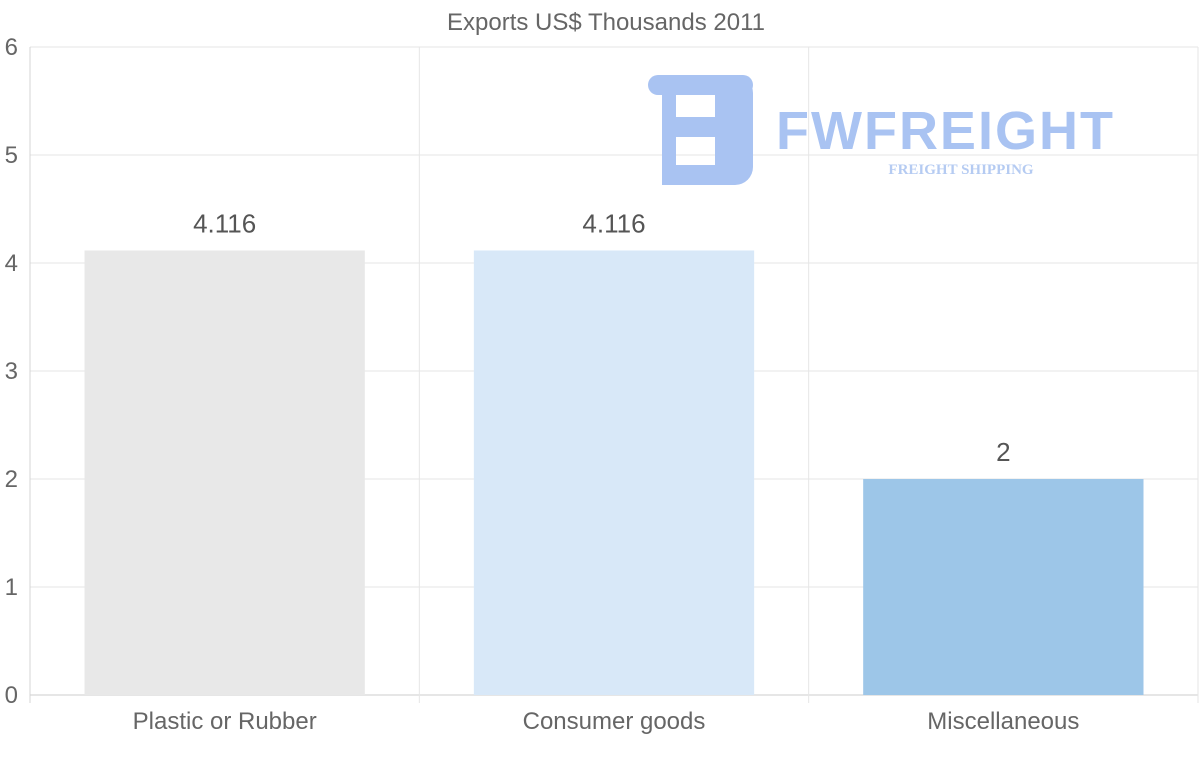 The width and height of the screenshot is (1200, 763). Describe the element at coordinates (614, 721) in the screenshot. I see `x-tick-label: Consumer goods` at that location.